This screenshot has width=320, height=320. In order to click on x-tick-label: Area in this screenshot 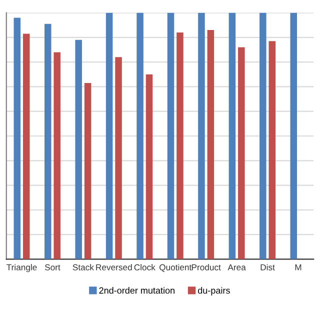, I will do `click(237, 267)`.